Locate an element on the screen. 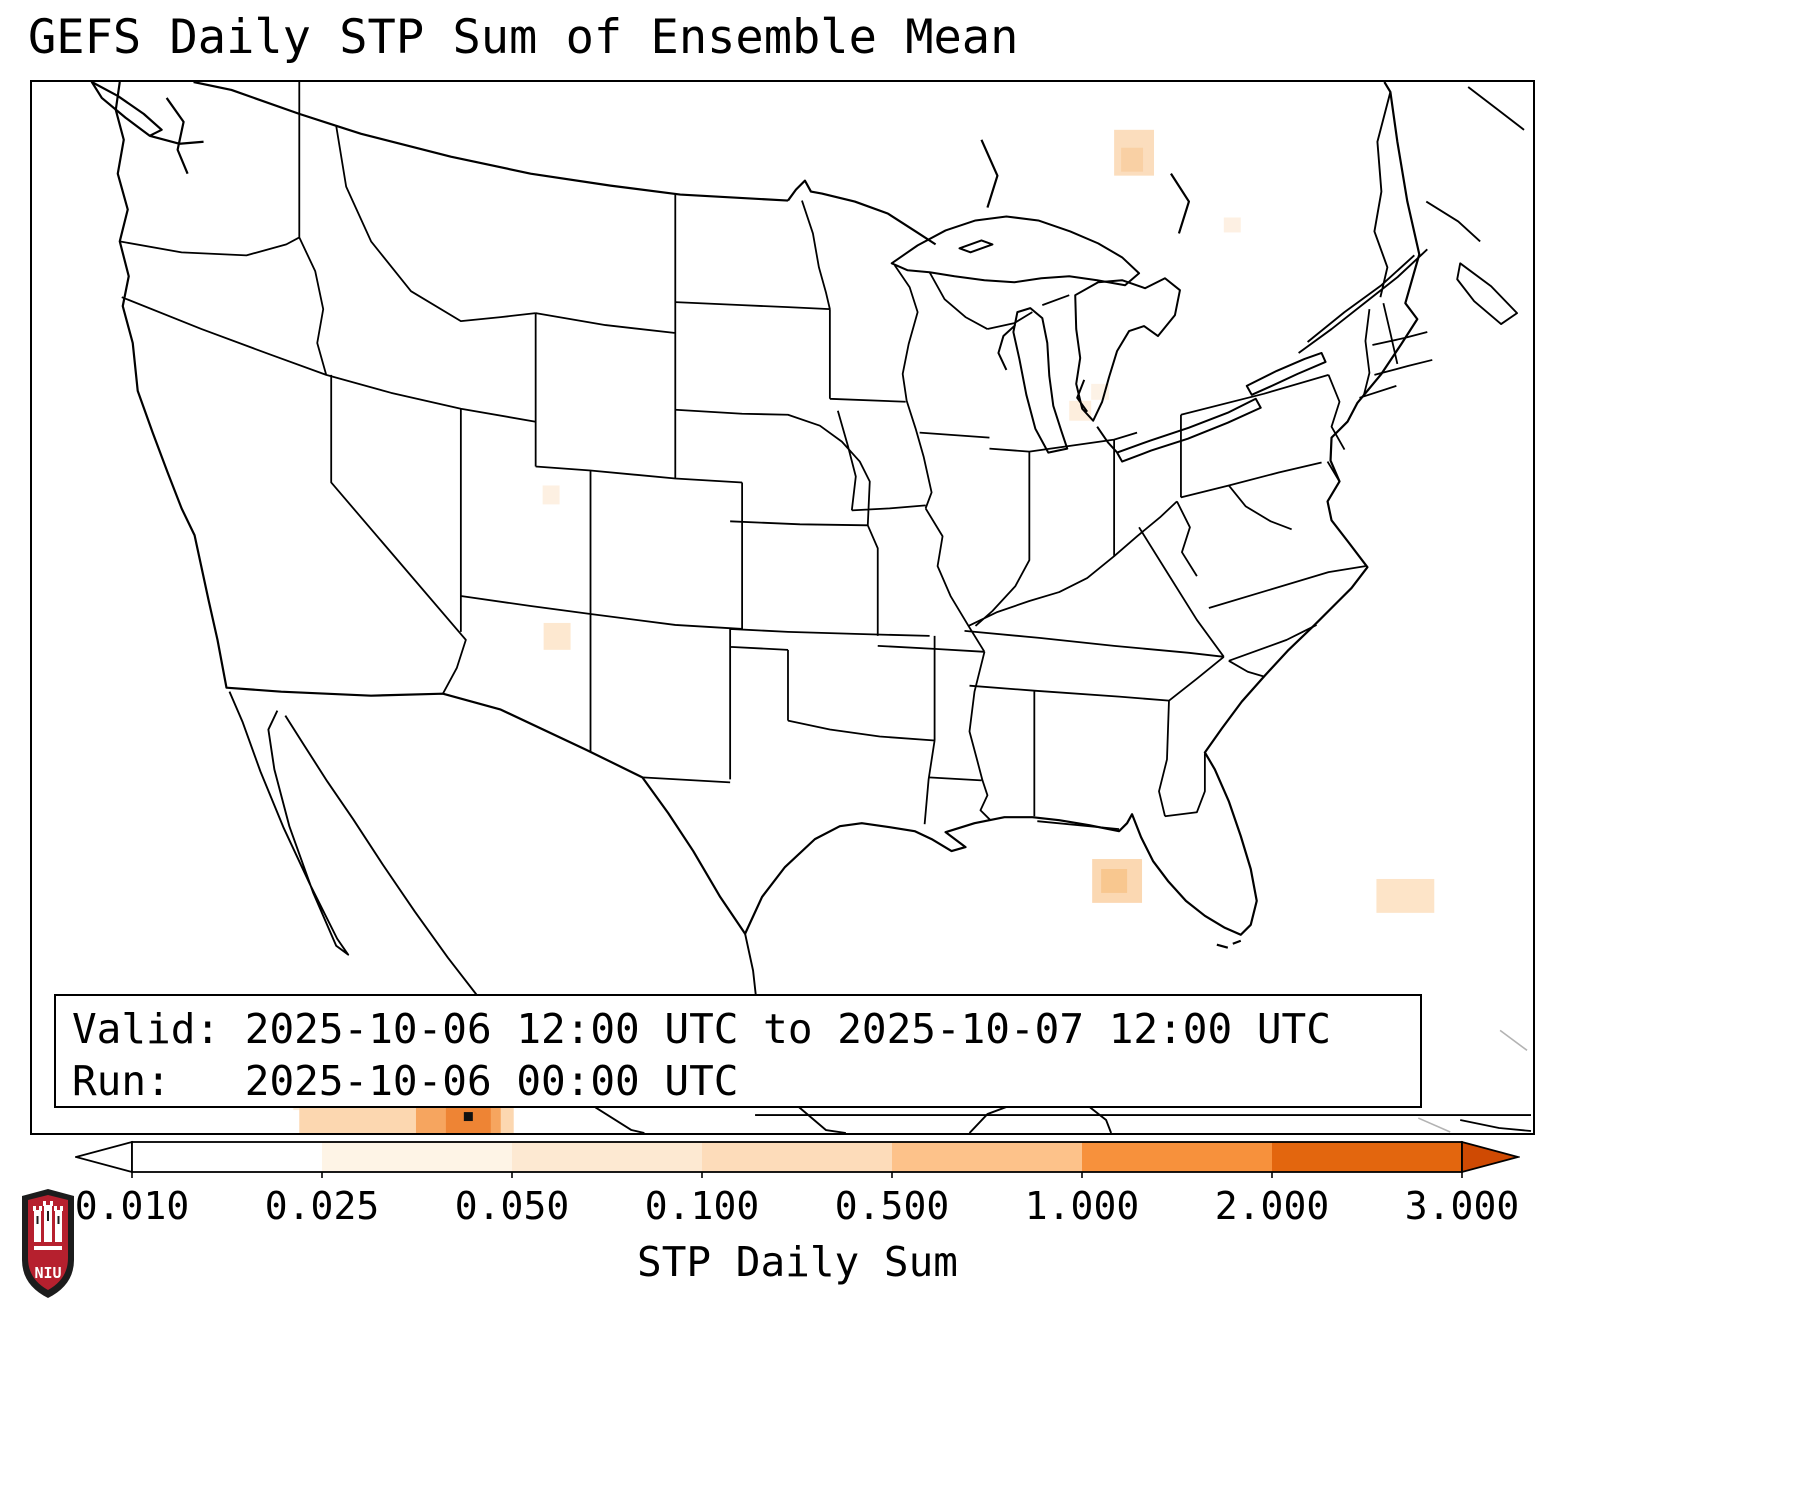  stp-hotspot-ontario-faint is located at coordinates (1232, 225).